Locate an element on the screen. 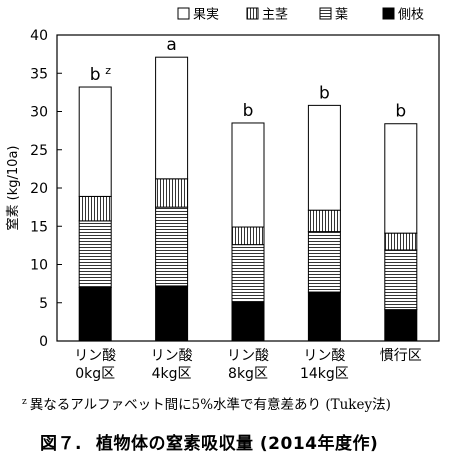 The width and height of the screenshot is (455, 467). y-tick-label: 25 is located at coordinates (39, 151).